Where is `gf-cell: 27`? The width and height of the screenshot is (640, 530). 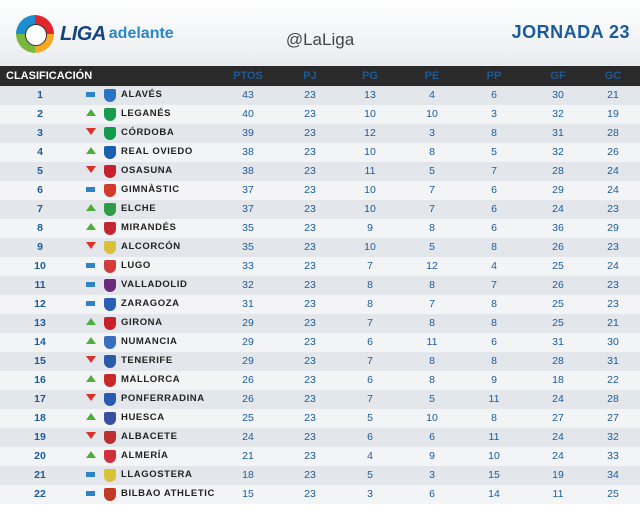
gf-cell: 27 is located at coordinates (558, 418).